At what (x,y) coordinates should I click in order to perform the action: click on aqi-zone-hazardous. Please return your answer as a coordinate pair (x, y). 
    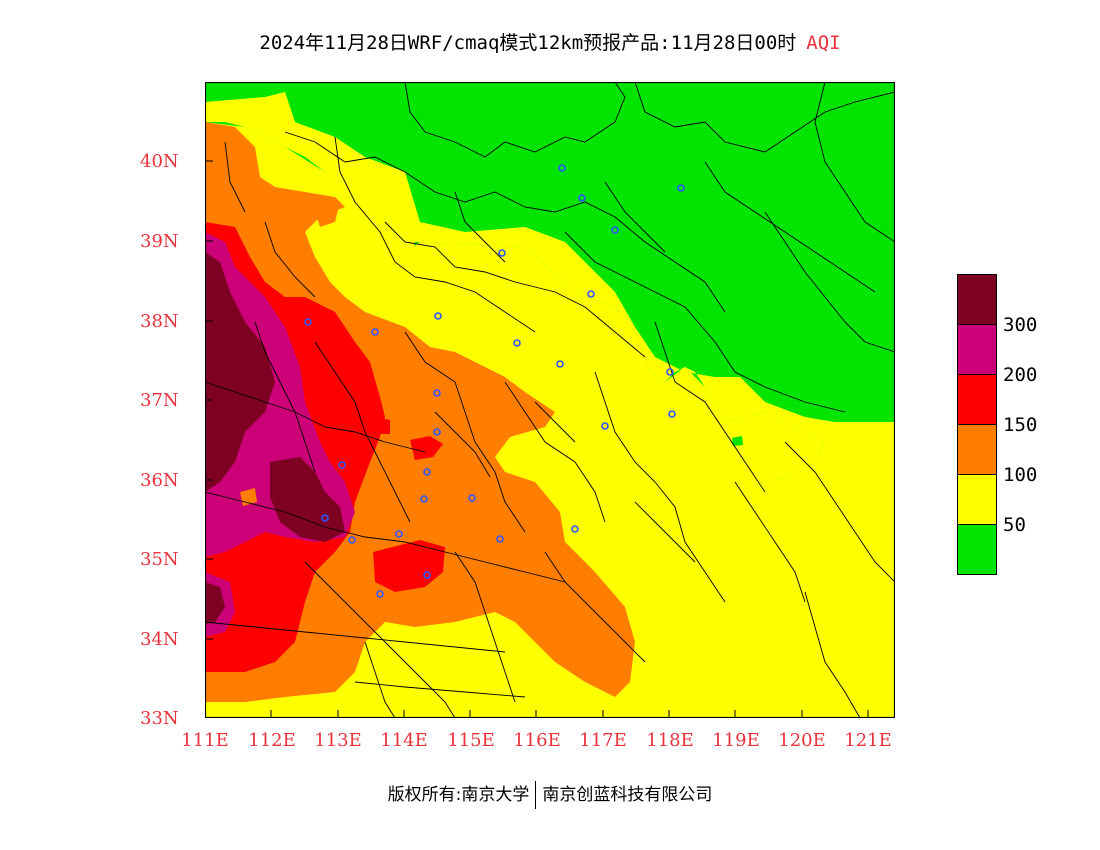
    Looking at the image, I should click on (240, 372).